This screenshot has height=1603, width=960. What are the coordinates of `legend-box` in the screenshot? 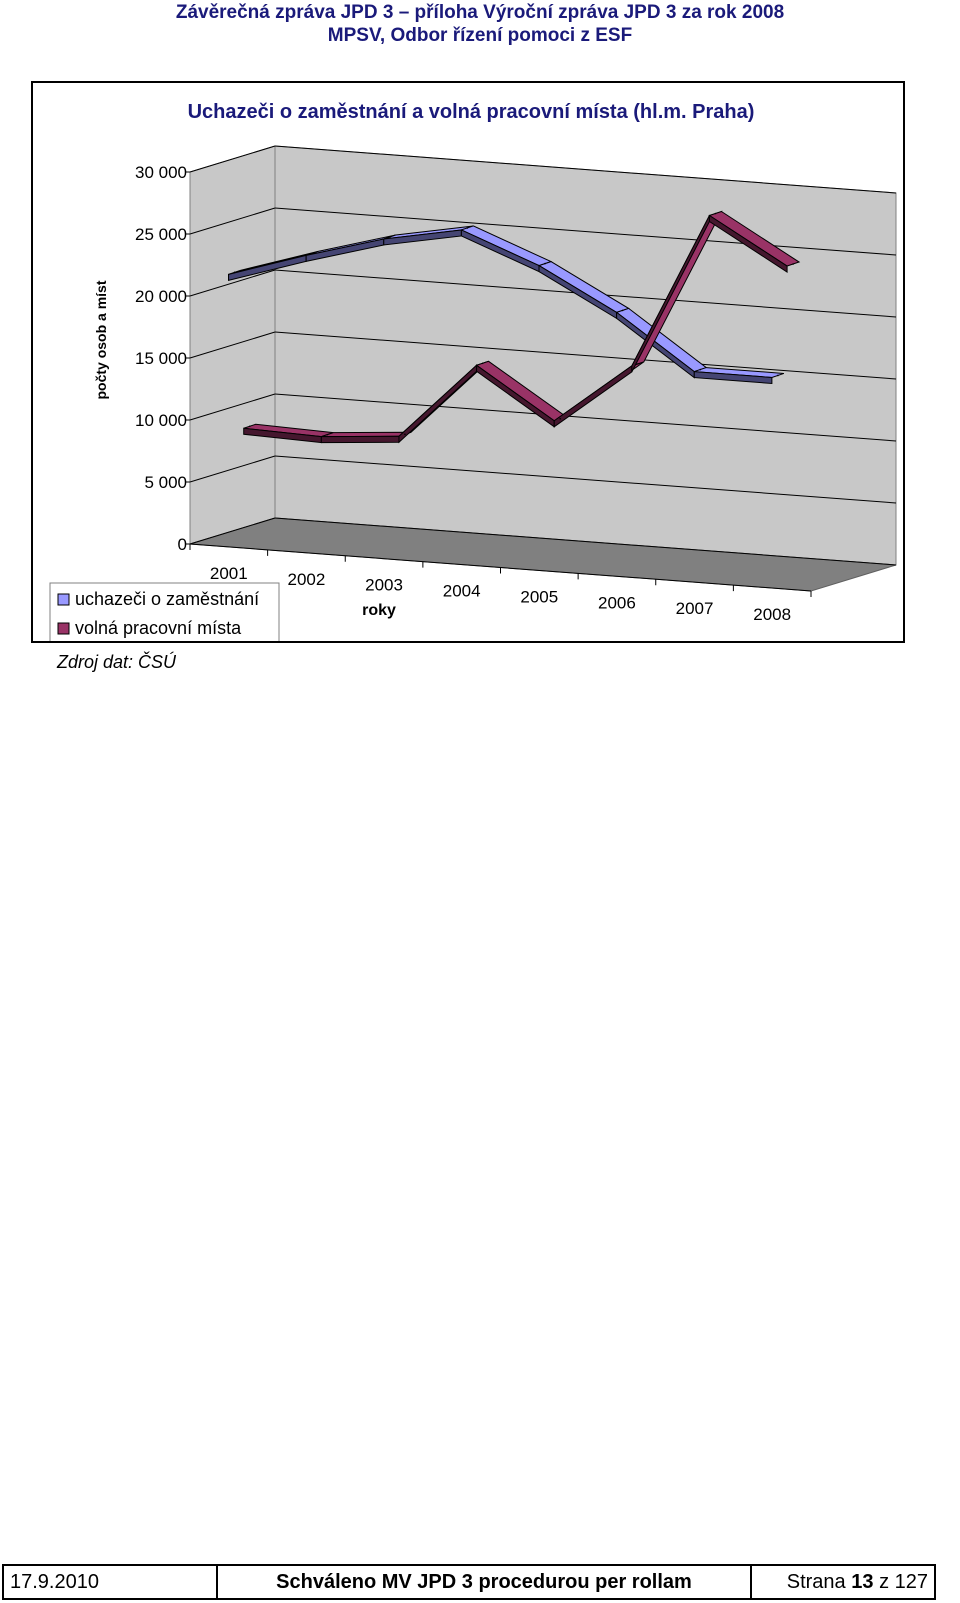 It's located at (164, 611).